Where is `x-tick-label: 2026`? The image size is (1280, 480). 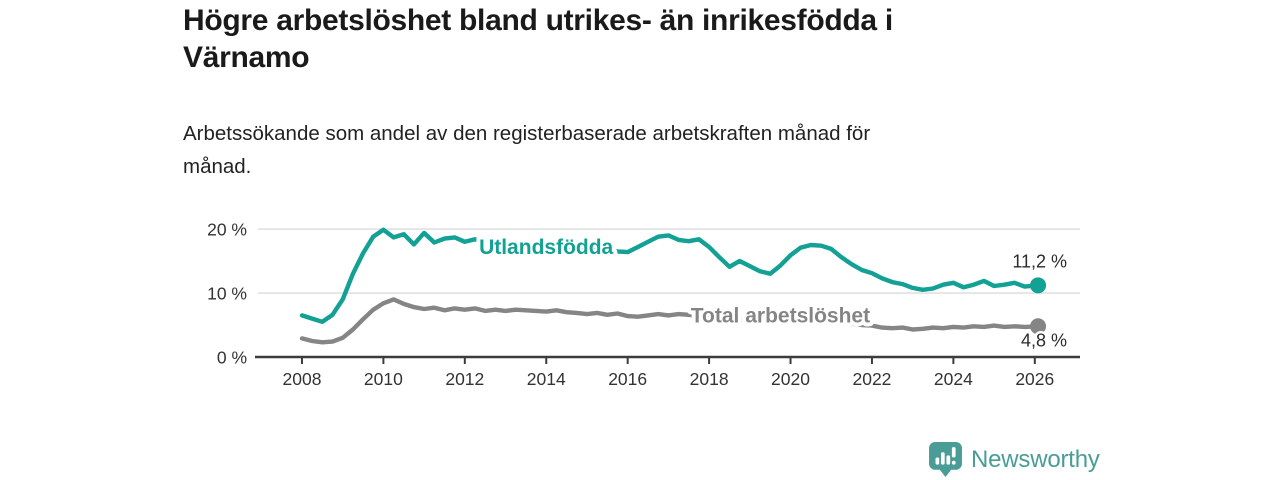 x-tick-label: 2026 is located at coordinates (1034, 379).